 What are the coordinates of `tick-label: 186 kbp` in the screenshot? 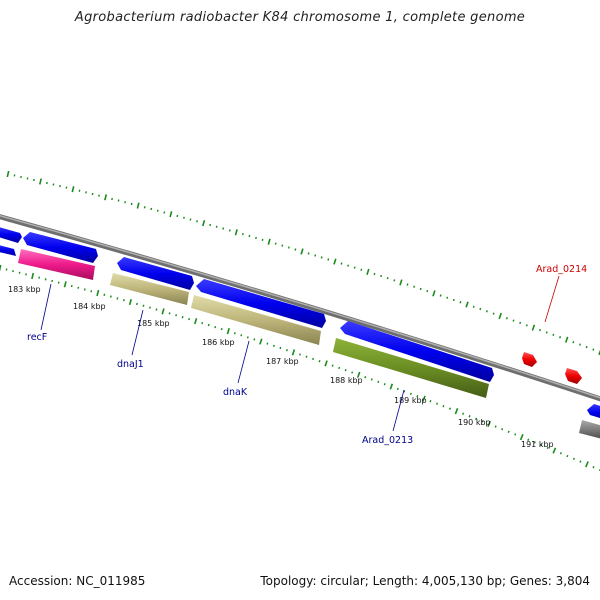 It's located at (218, 342).